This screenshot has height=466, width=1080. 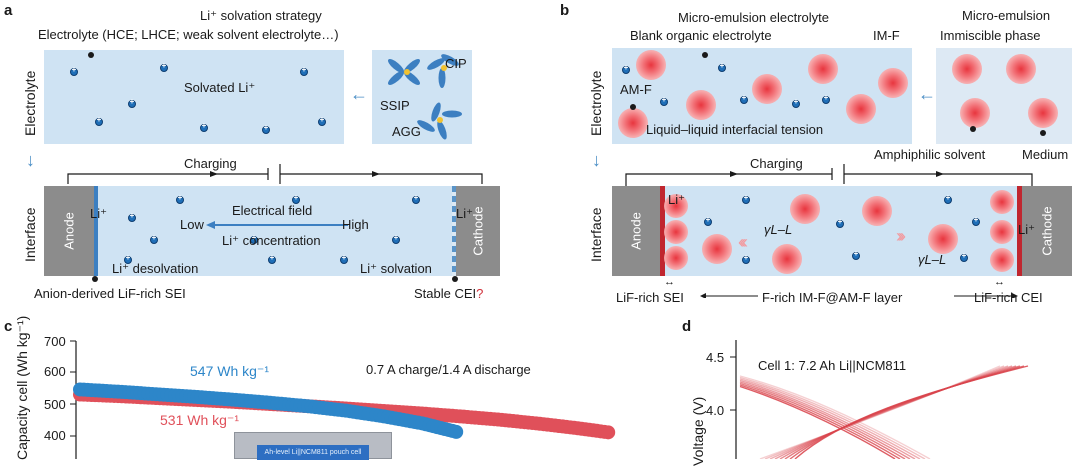 I want to click on b-charging-label: Charging, so click(x=776, y=163).